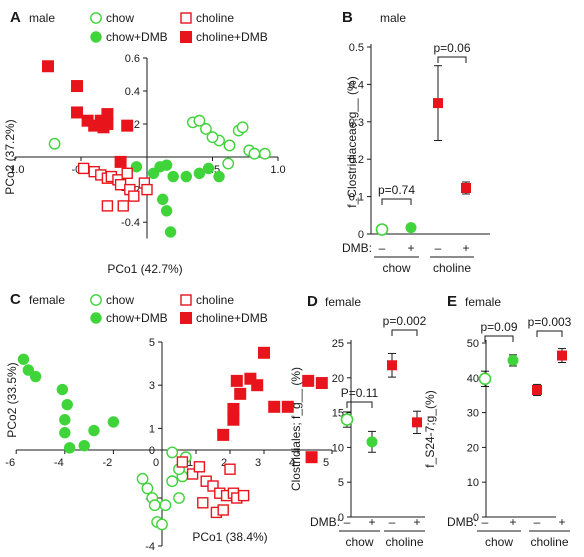 This screenshot has height=557, width=584. What do you see at coordinates (15, 17) in the screenshot?
I see `panel-letter: A` at bounding box center [15, 17].